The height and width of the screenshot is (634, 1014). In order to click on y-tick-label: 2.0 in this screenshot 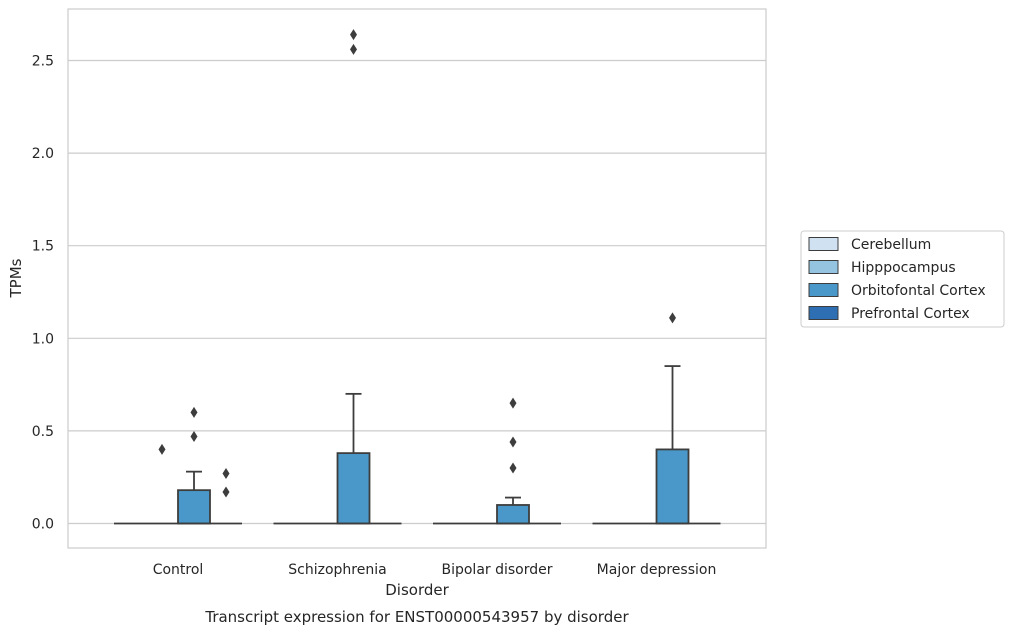, I will do `click(43, 154)`.